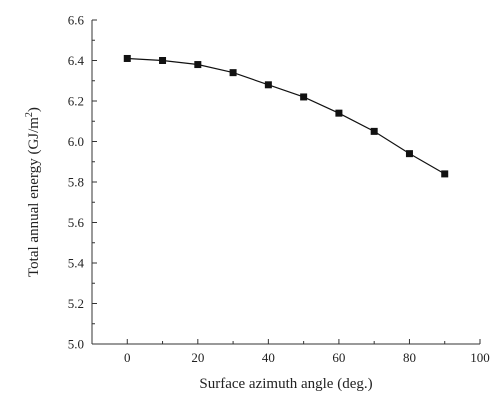  I want to click on y-axis-title-superscript: 2, so click(29, 114).